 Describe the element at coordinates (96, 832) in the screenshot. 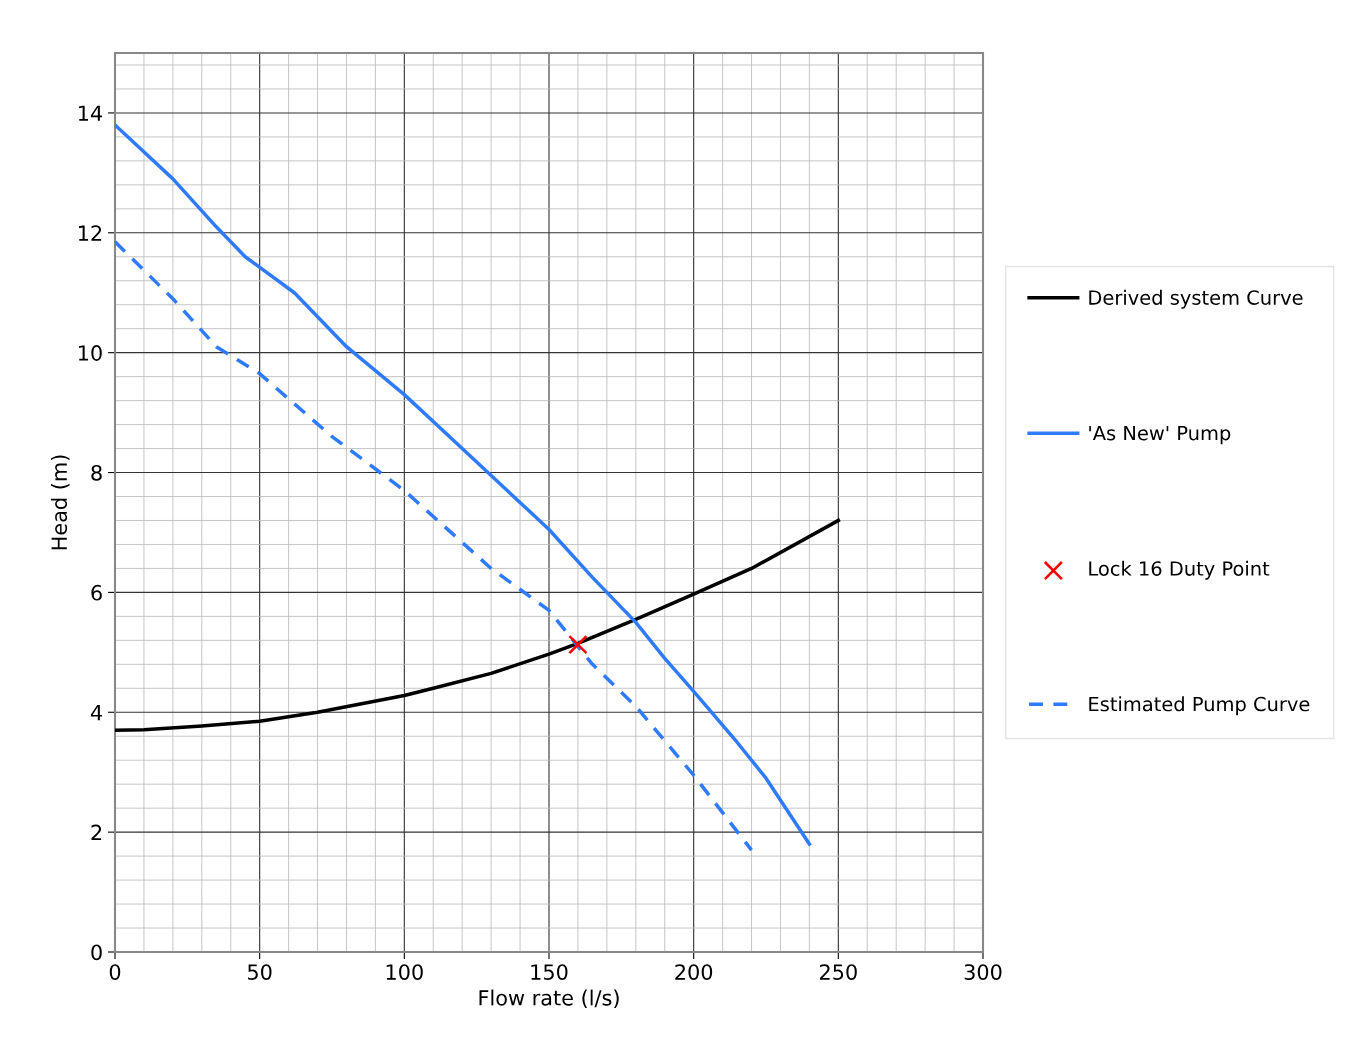

I see `y-tick-label: 2` at that location.